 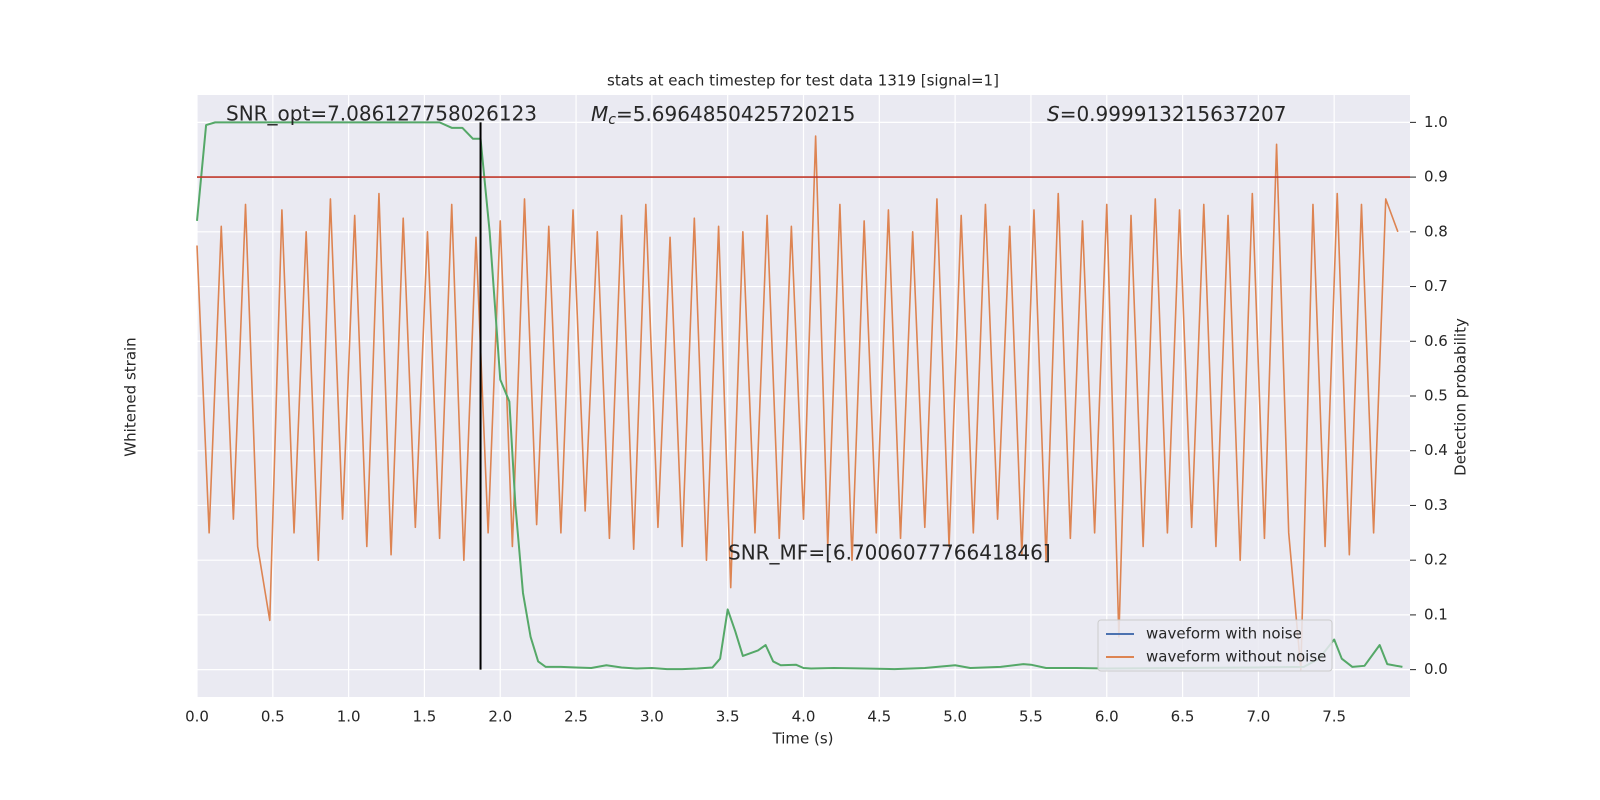 I want to click on y2-tick-label: 0.1, so click(x=1436, y=614).